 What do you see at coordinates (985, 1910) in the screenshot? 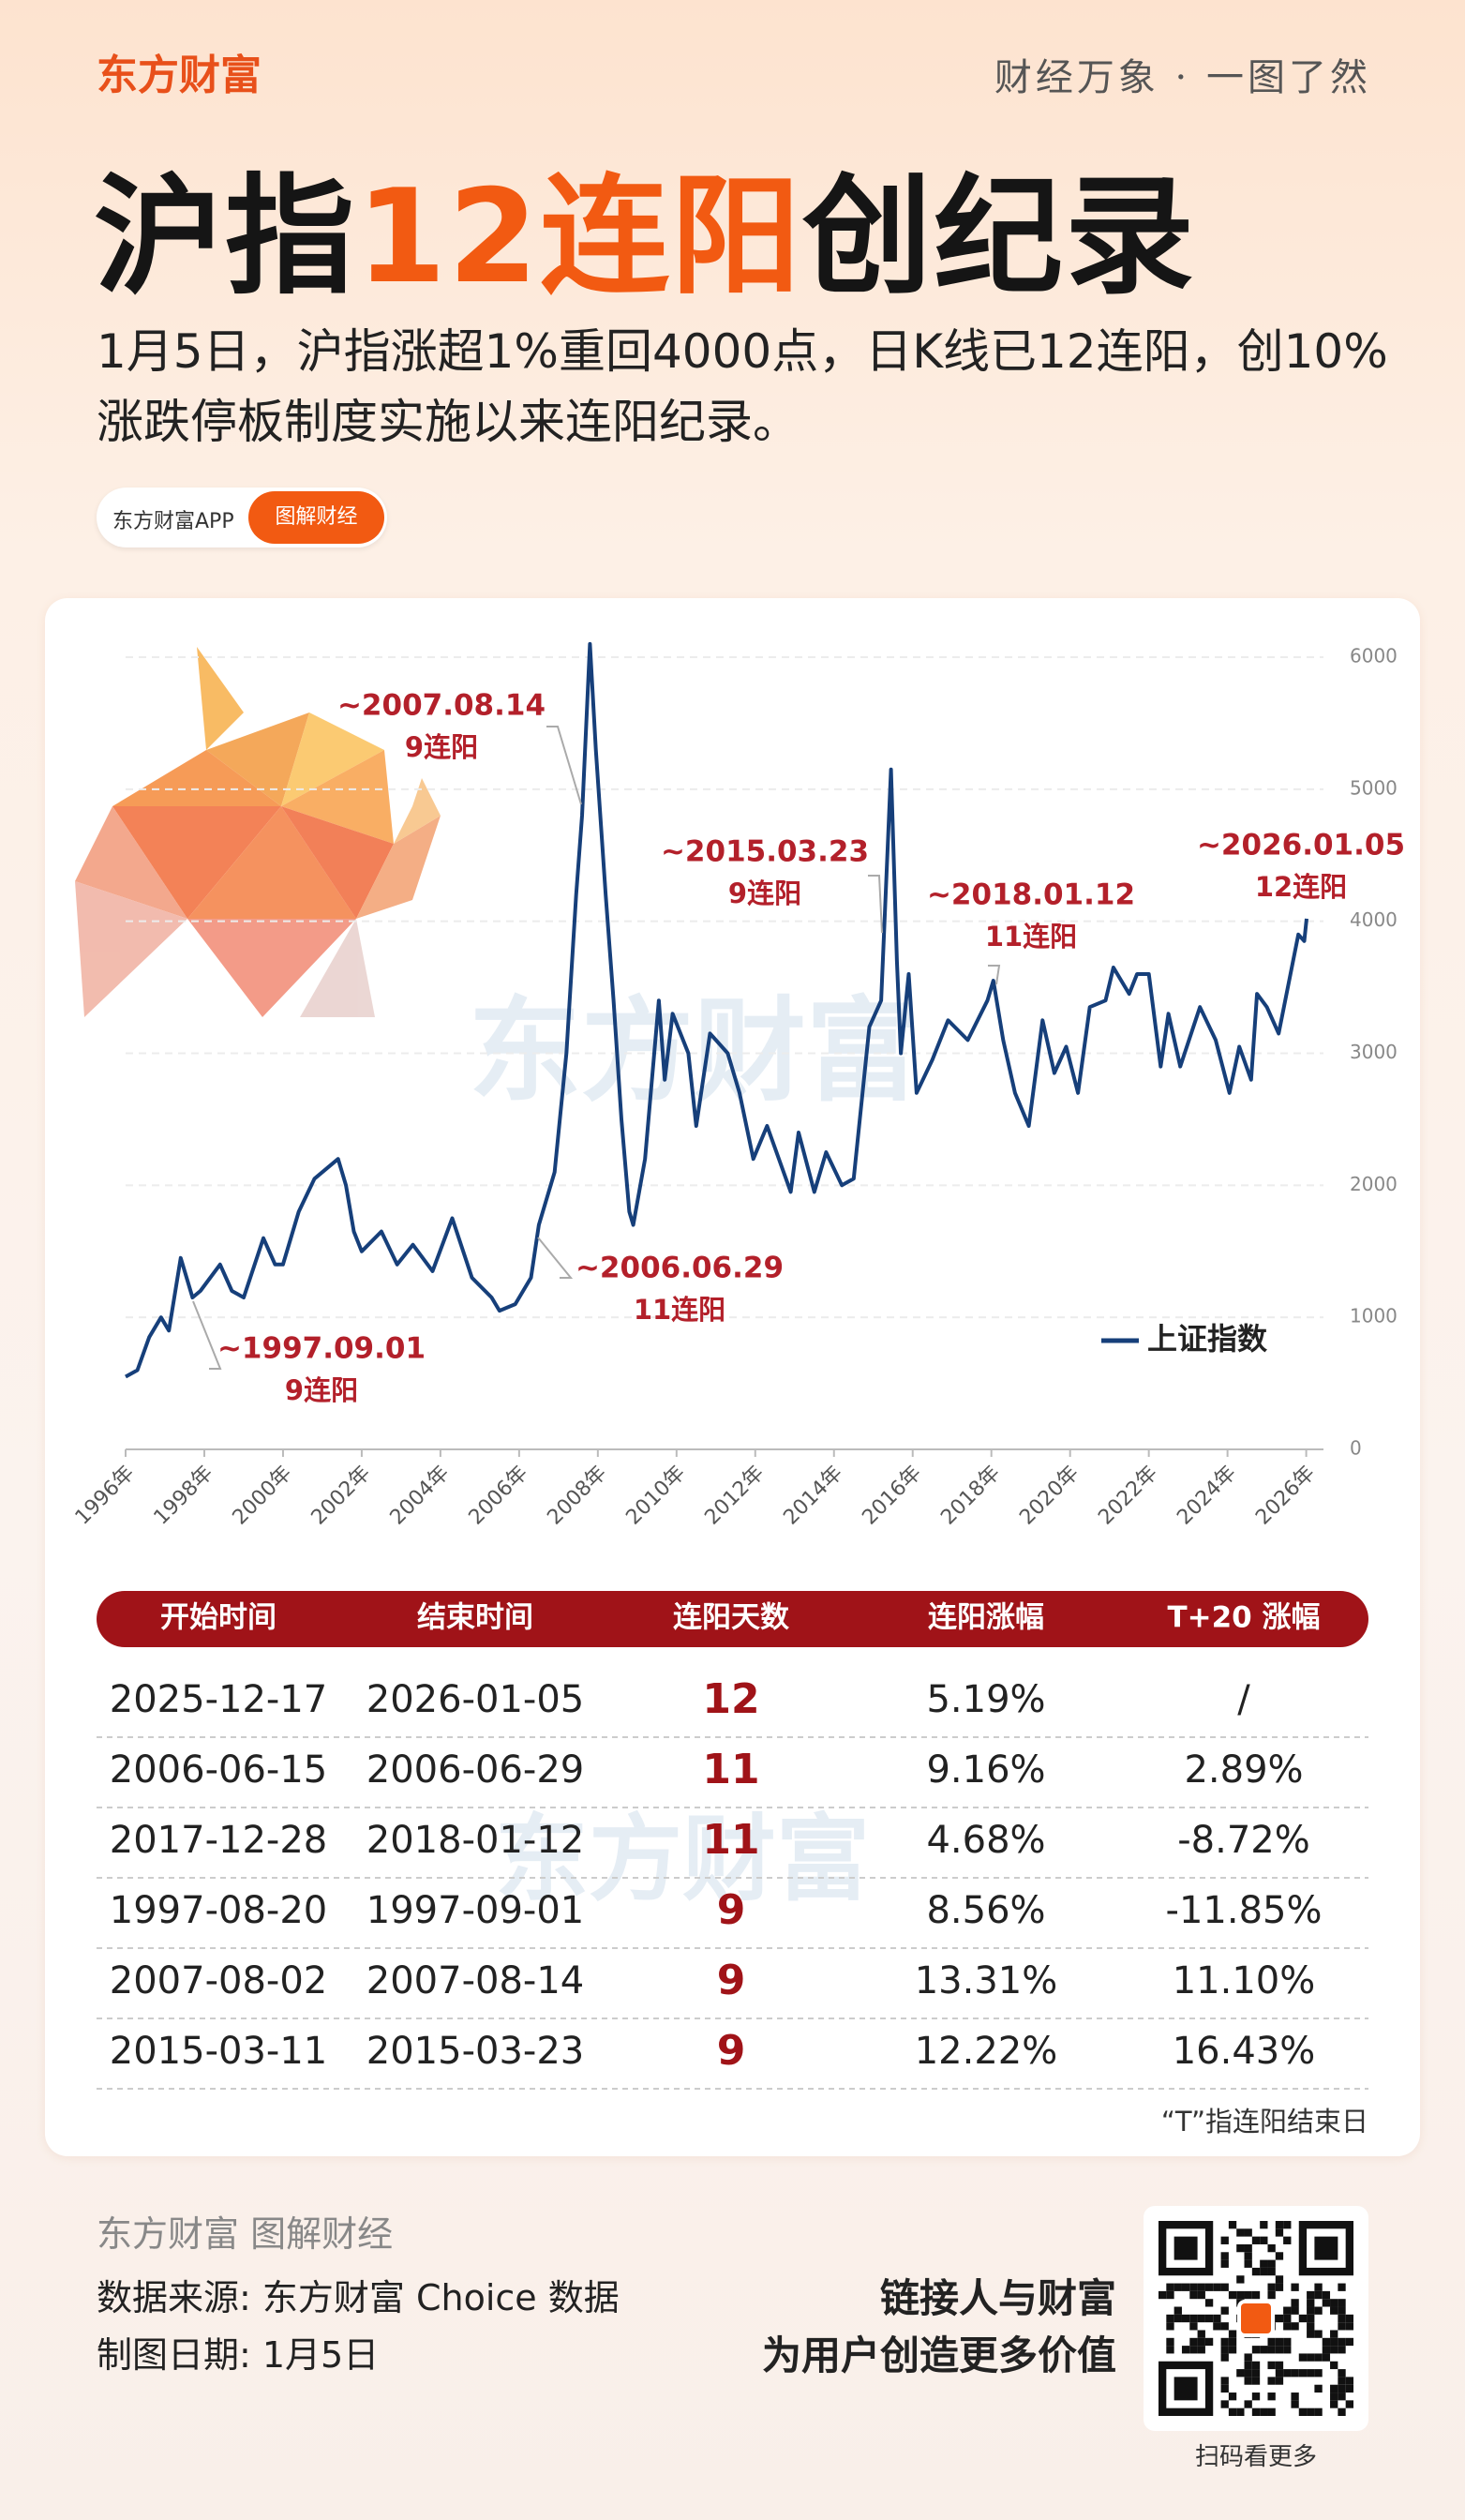
I see `table-cell: 8.56%` at bounding box center [985, 1910].